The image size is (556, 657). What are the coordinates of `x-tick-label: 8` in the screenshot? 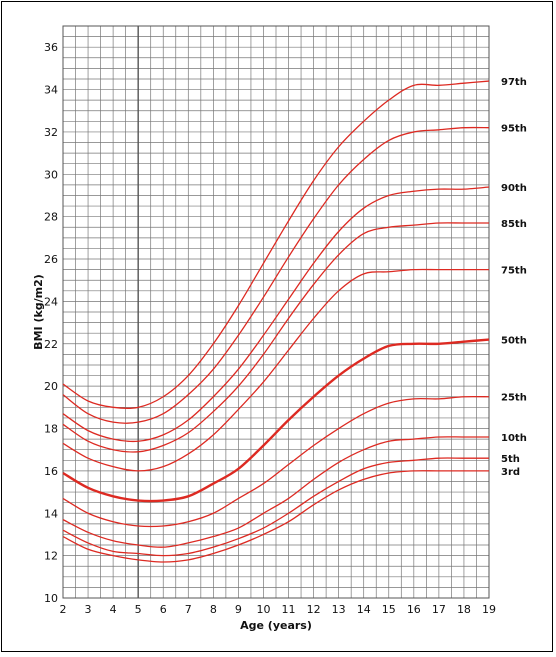 It's located at (213, 609).